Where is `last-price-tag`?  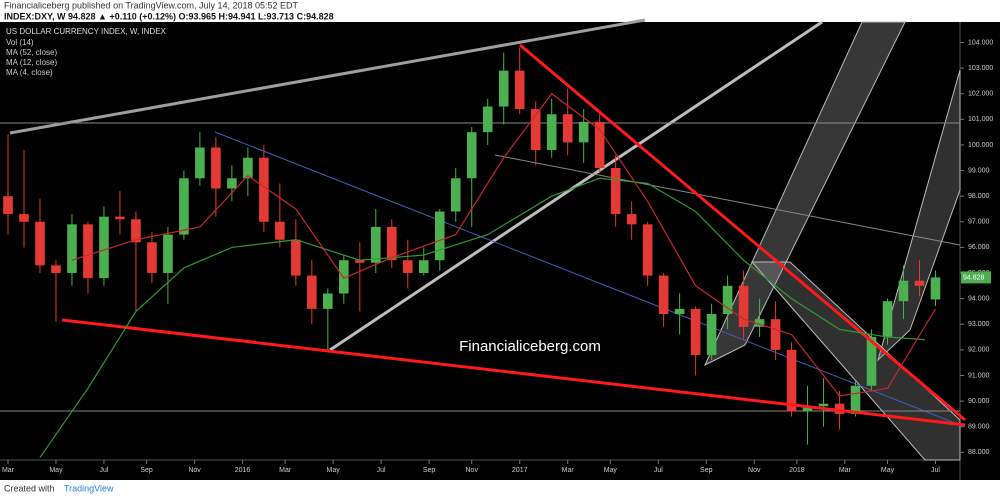 last-price-tag is located at coordinates (976, 277).